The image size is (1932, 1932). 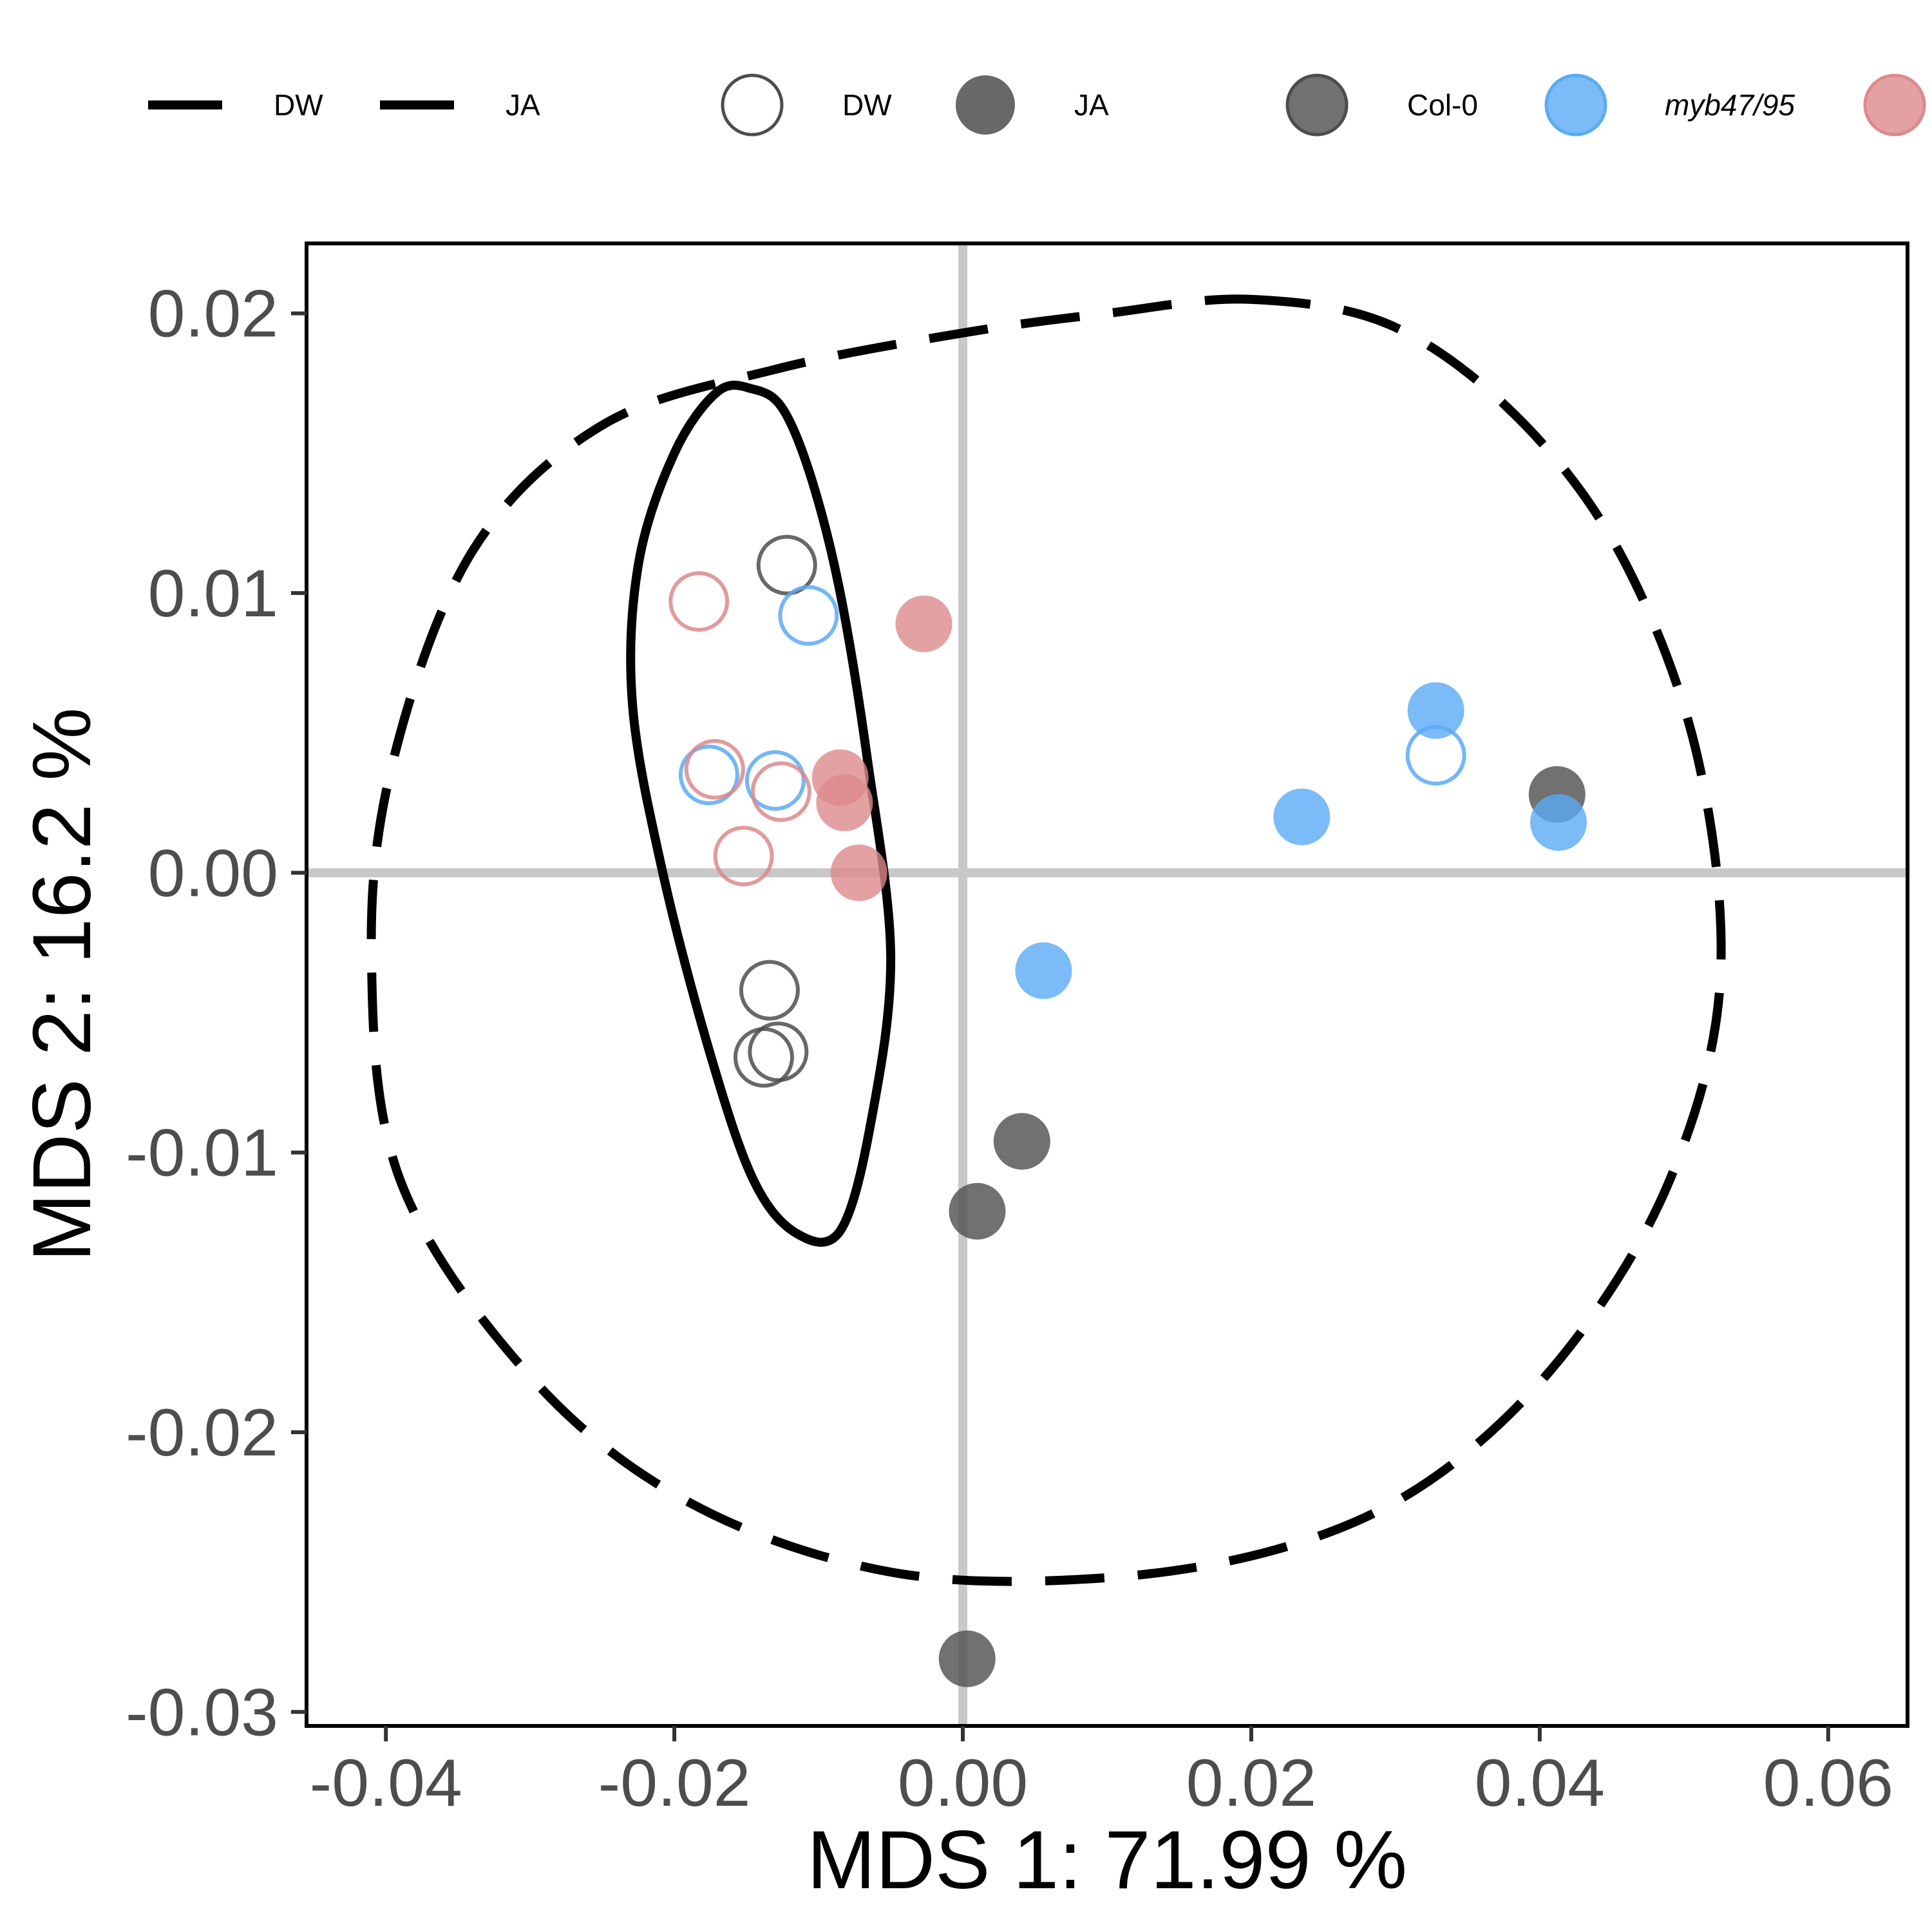 I want to click on legend-label: Col-0, so click(x=1442, y=105).